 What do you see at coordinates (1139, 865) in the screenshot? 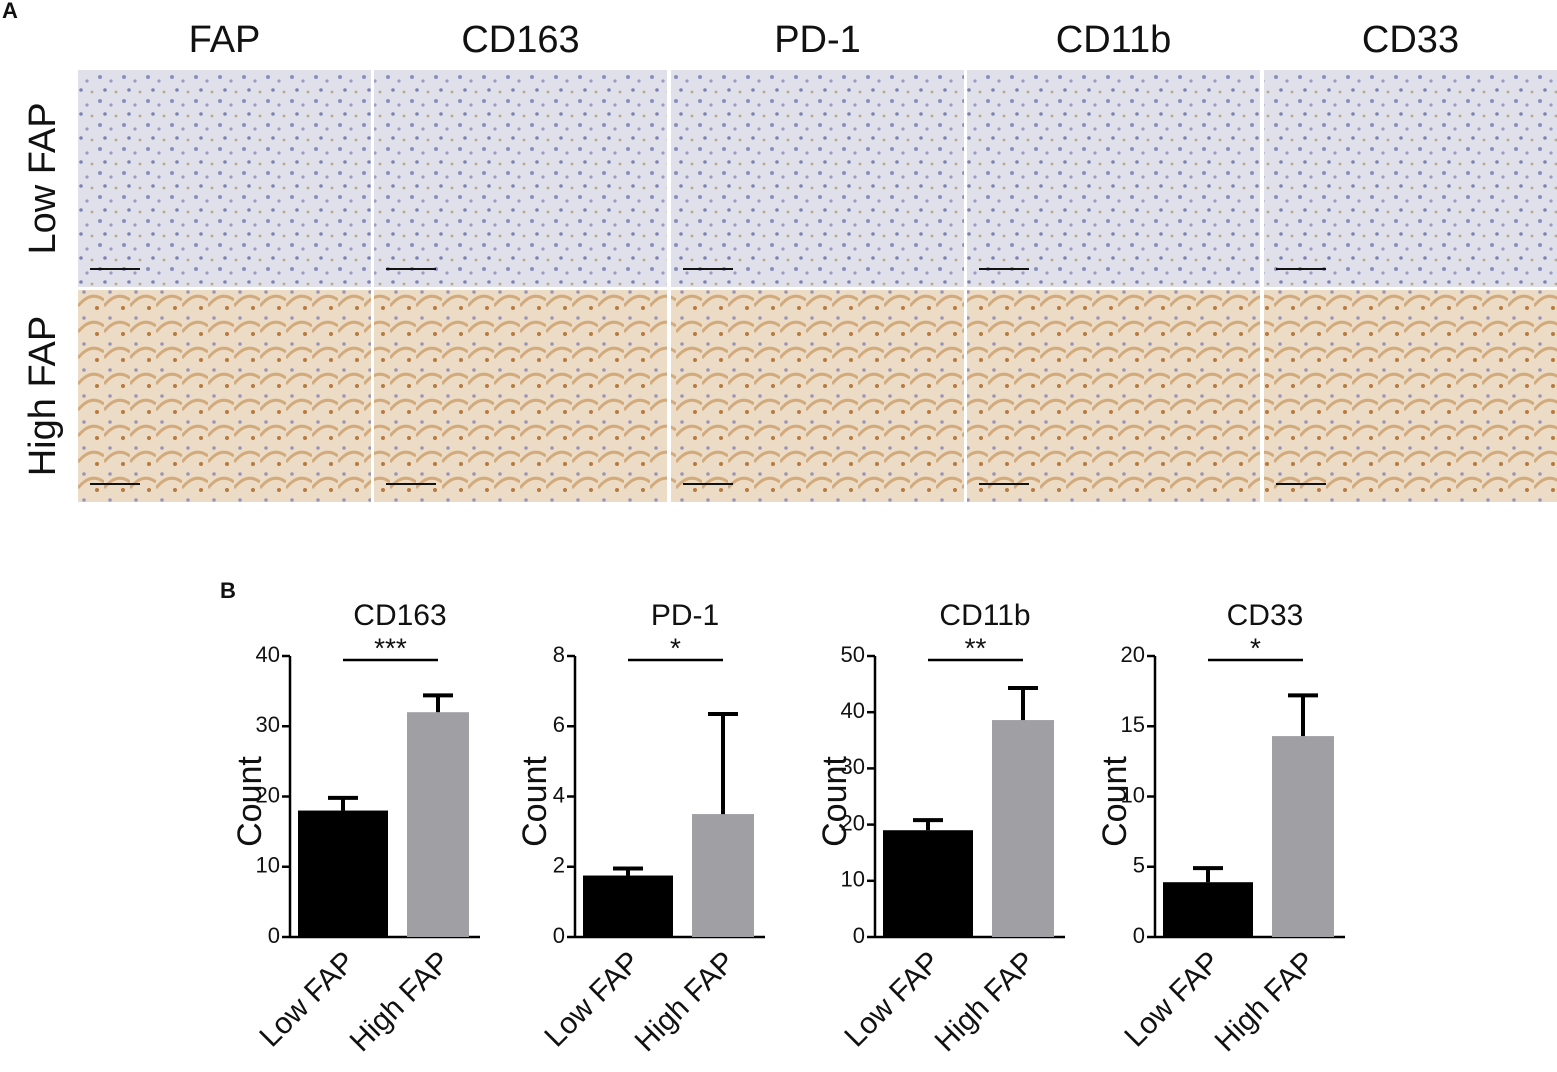
I see `y-tick-label: 5` at bounding box center [1139, 865].